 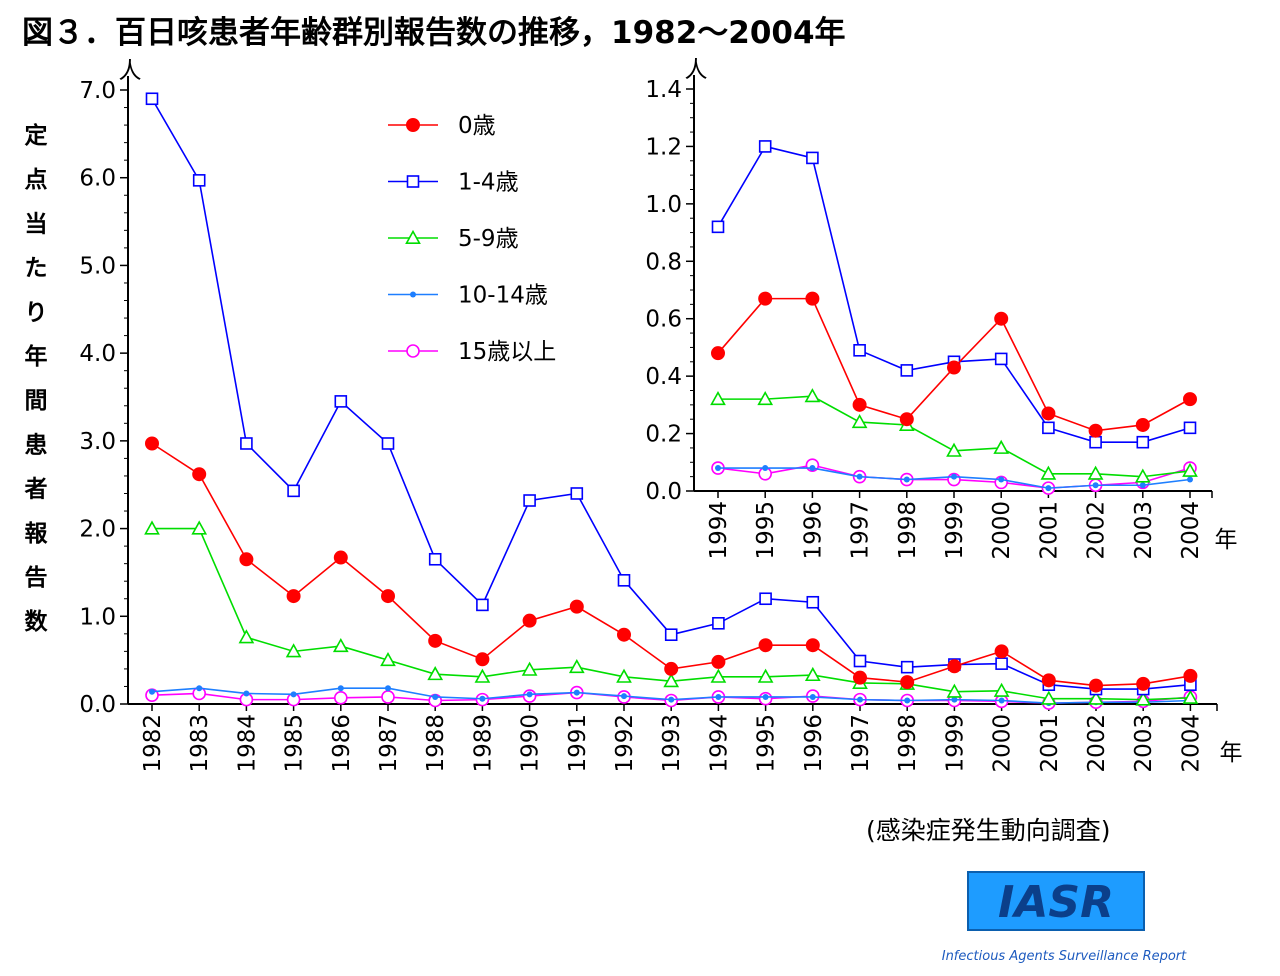 I want to click on legend-label-15+: 15歳以上, so click(x=507, y=352).